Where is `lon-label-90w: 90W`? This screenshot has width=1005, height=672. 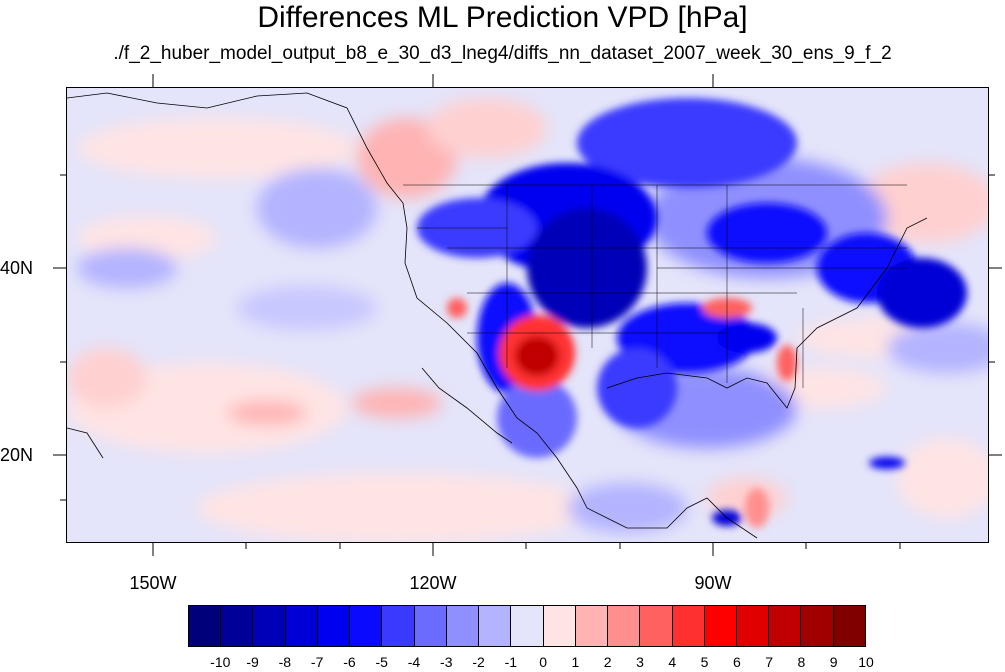
lon-label-90w: 90W is located at coordinates (713, 583).